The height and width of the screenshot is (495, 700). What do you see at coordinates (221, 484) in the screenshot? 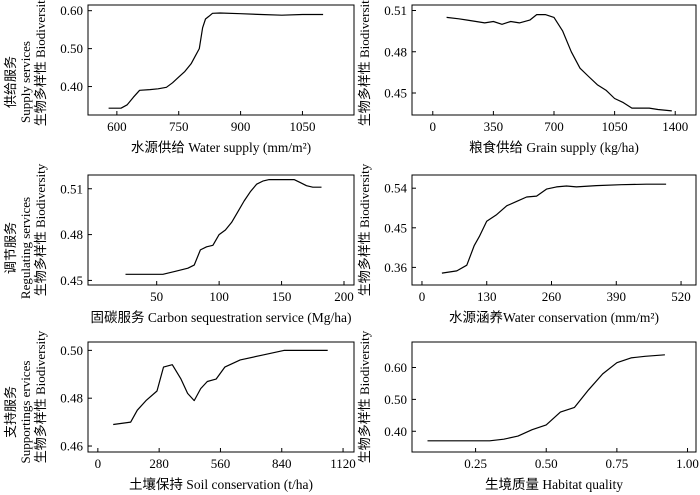
I see `x-axis-label: 土壤保持 Soil conservation (t/ha)` at bounding box center [221, 484].